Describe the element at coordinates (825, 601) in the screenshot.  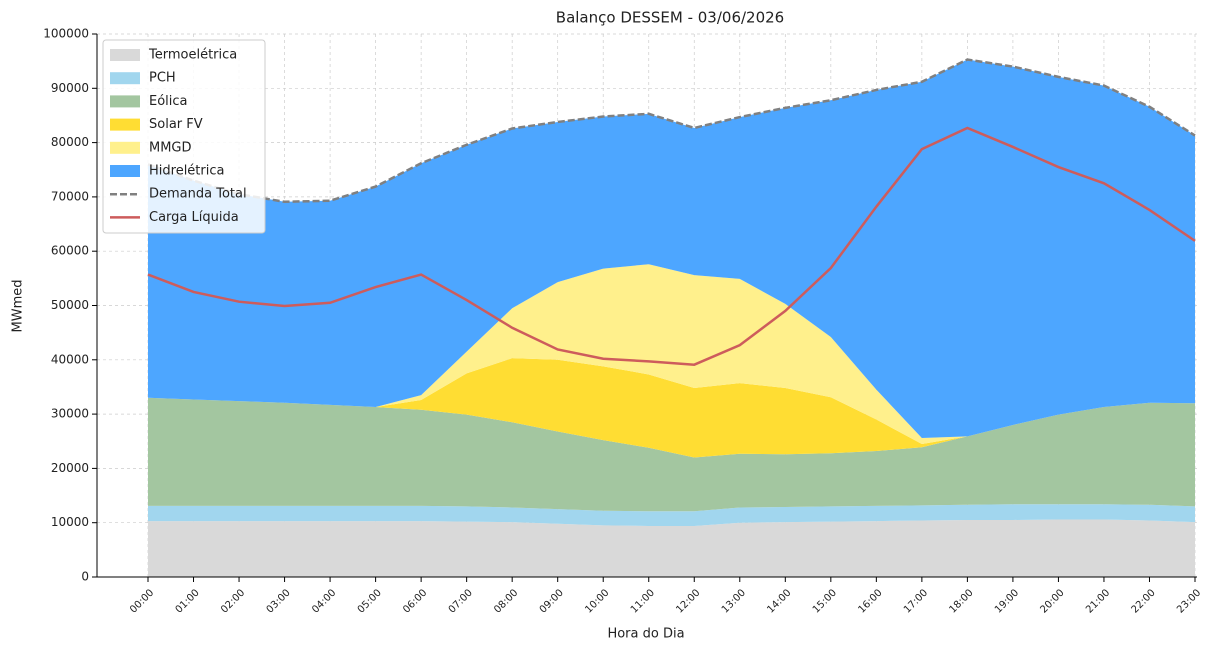
I see `x-tick-label: 15:00` at that location.